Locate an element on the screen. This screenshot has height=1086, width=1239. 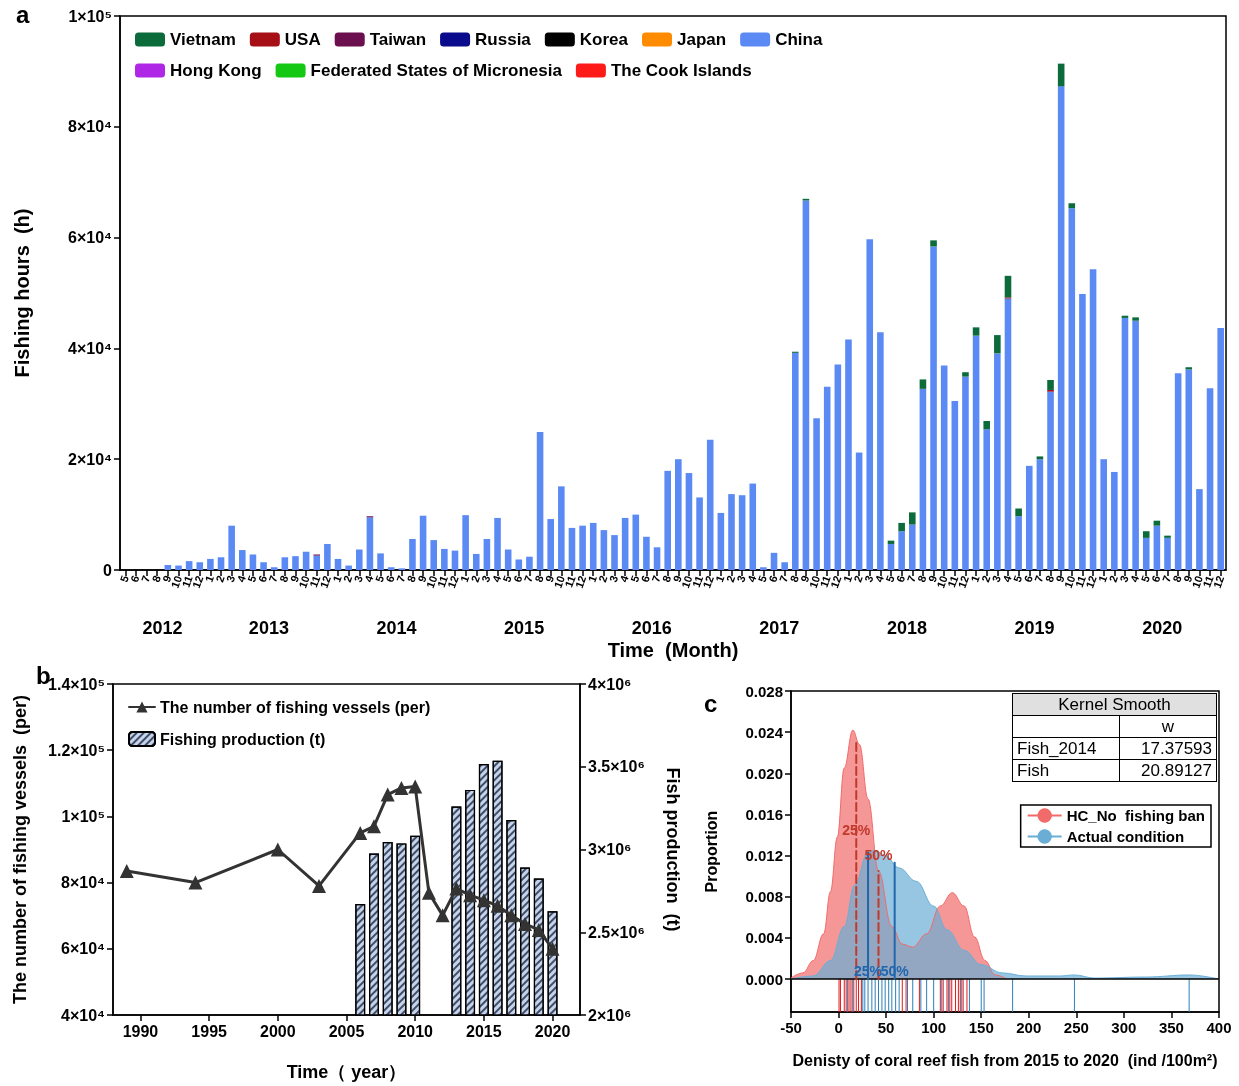
legend-label: USA is located at coordinates (302, 39).